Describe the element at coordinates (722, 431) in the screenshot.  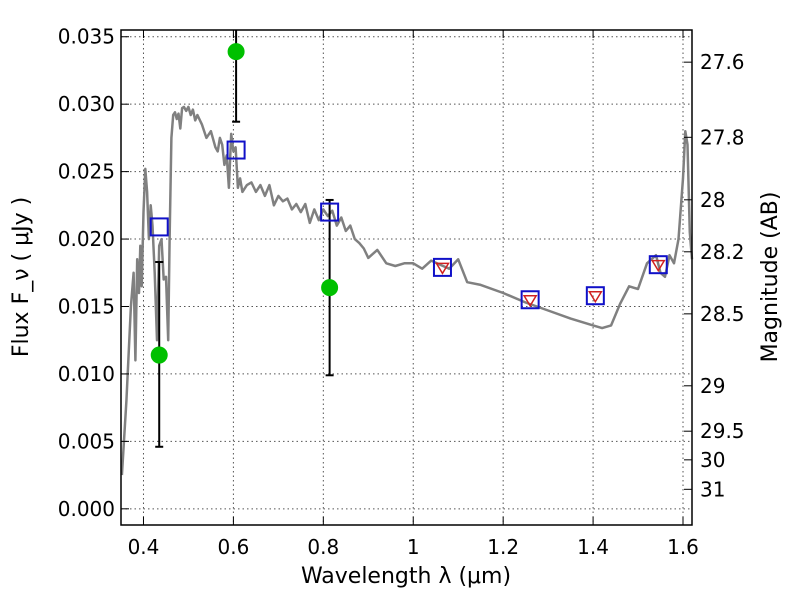
I see `right-tick-label: 29.5` at that location.